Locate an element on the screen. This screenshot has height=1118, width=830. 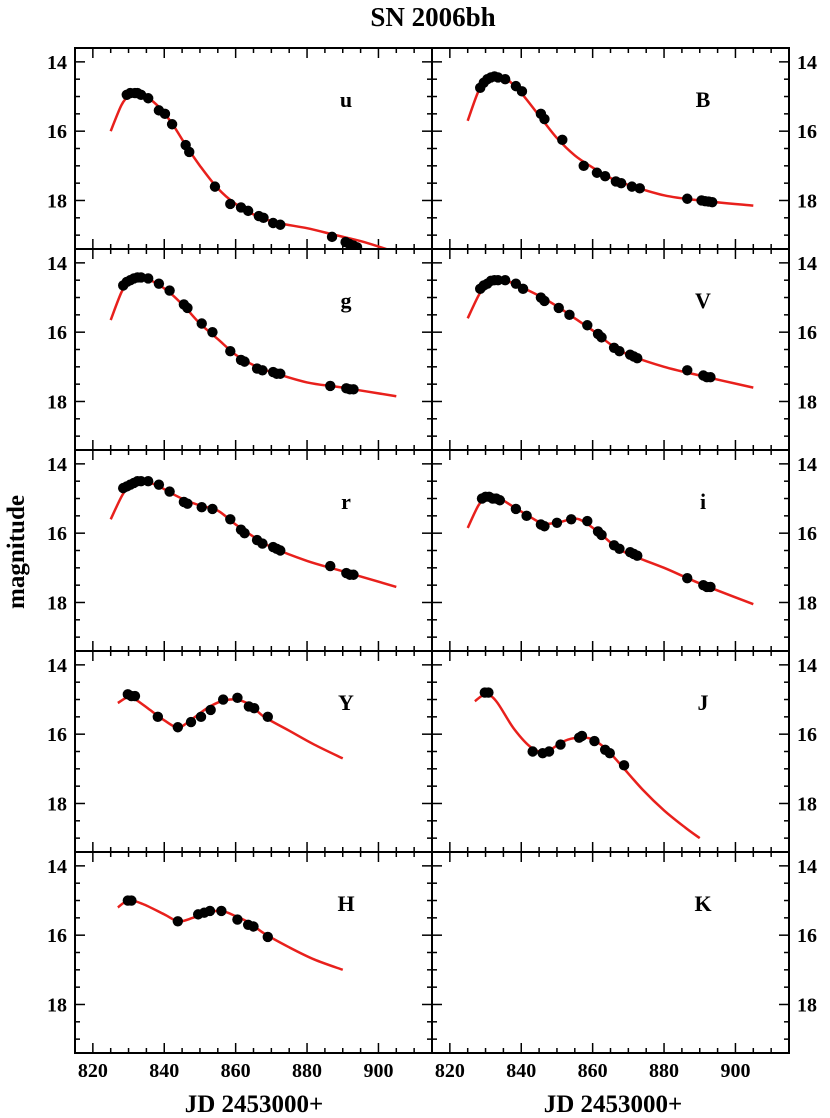
panel-g: 14 16 18 g is located at coordinates (240, 349).